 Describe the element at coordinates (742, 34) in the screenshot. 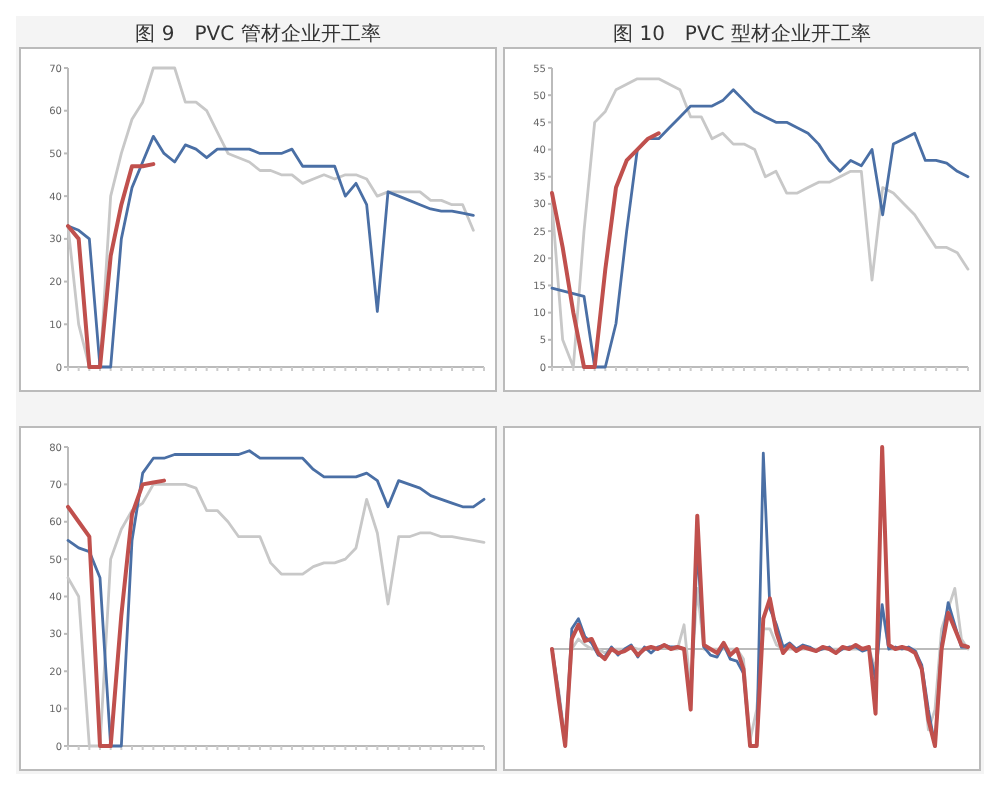

I see `chart-title: 图 10 PVC 型材企业开工率` at that location.